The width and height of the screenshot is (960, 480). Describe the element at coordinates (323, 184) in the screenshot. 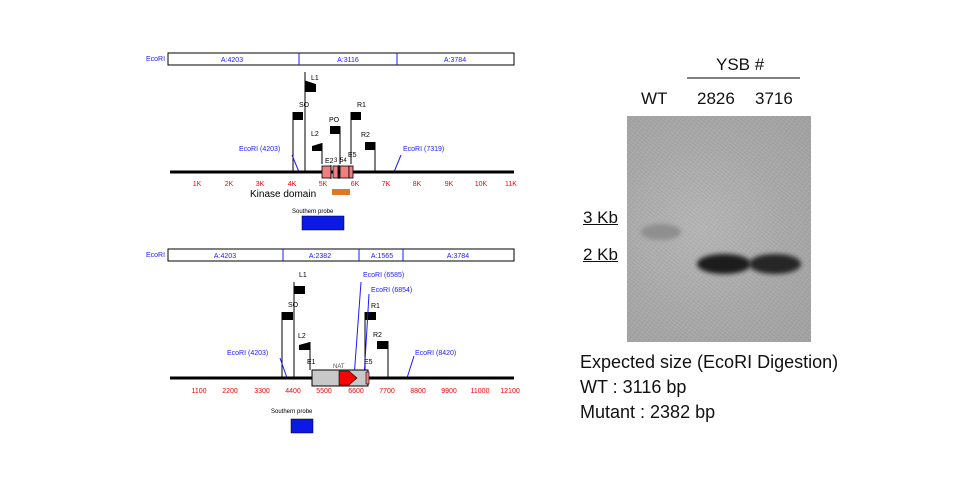

I see `map1-tick: 5K` at that location.